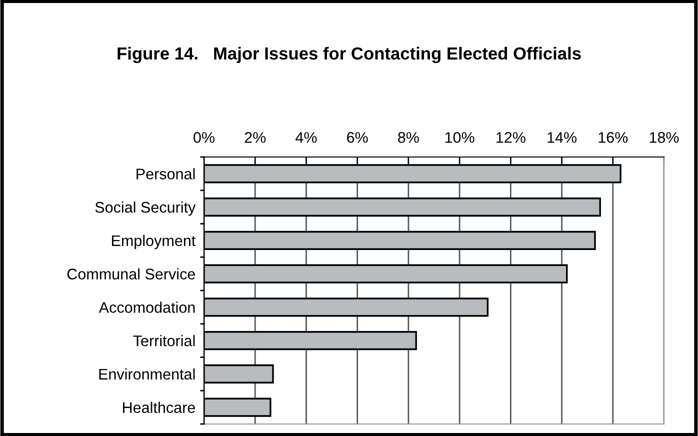 Image resolution: width=698 pixels, height=436 pixels. Describe the element at coordinates (147, 374) in the screenshot. I see `y-tick-label: Environmental` at that location.